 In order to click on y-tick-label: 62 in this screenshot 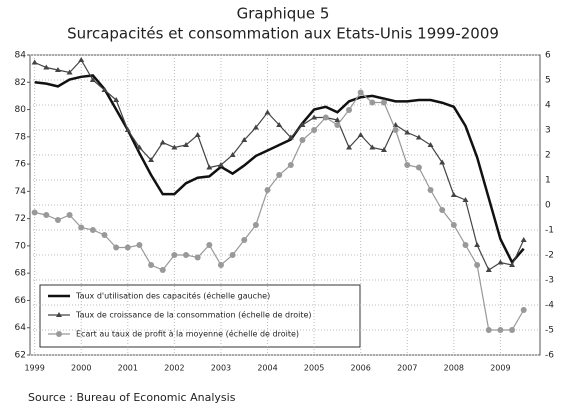, I will do `click(20, 356)`.